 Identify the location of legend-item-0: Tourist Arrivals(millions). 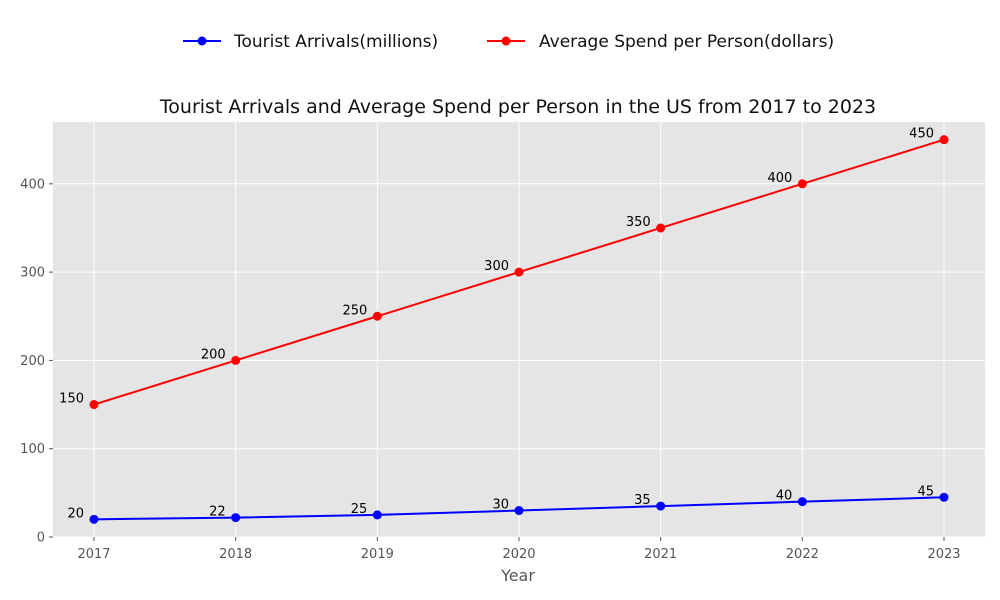
(310, 42).